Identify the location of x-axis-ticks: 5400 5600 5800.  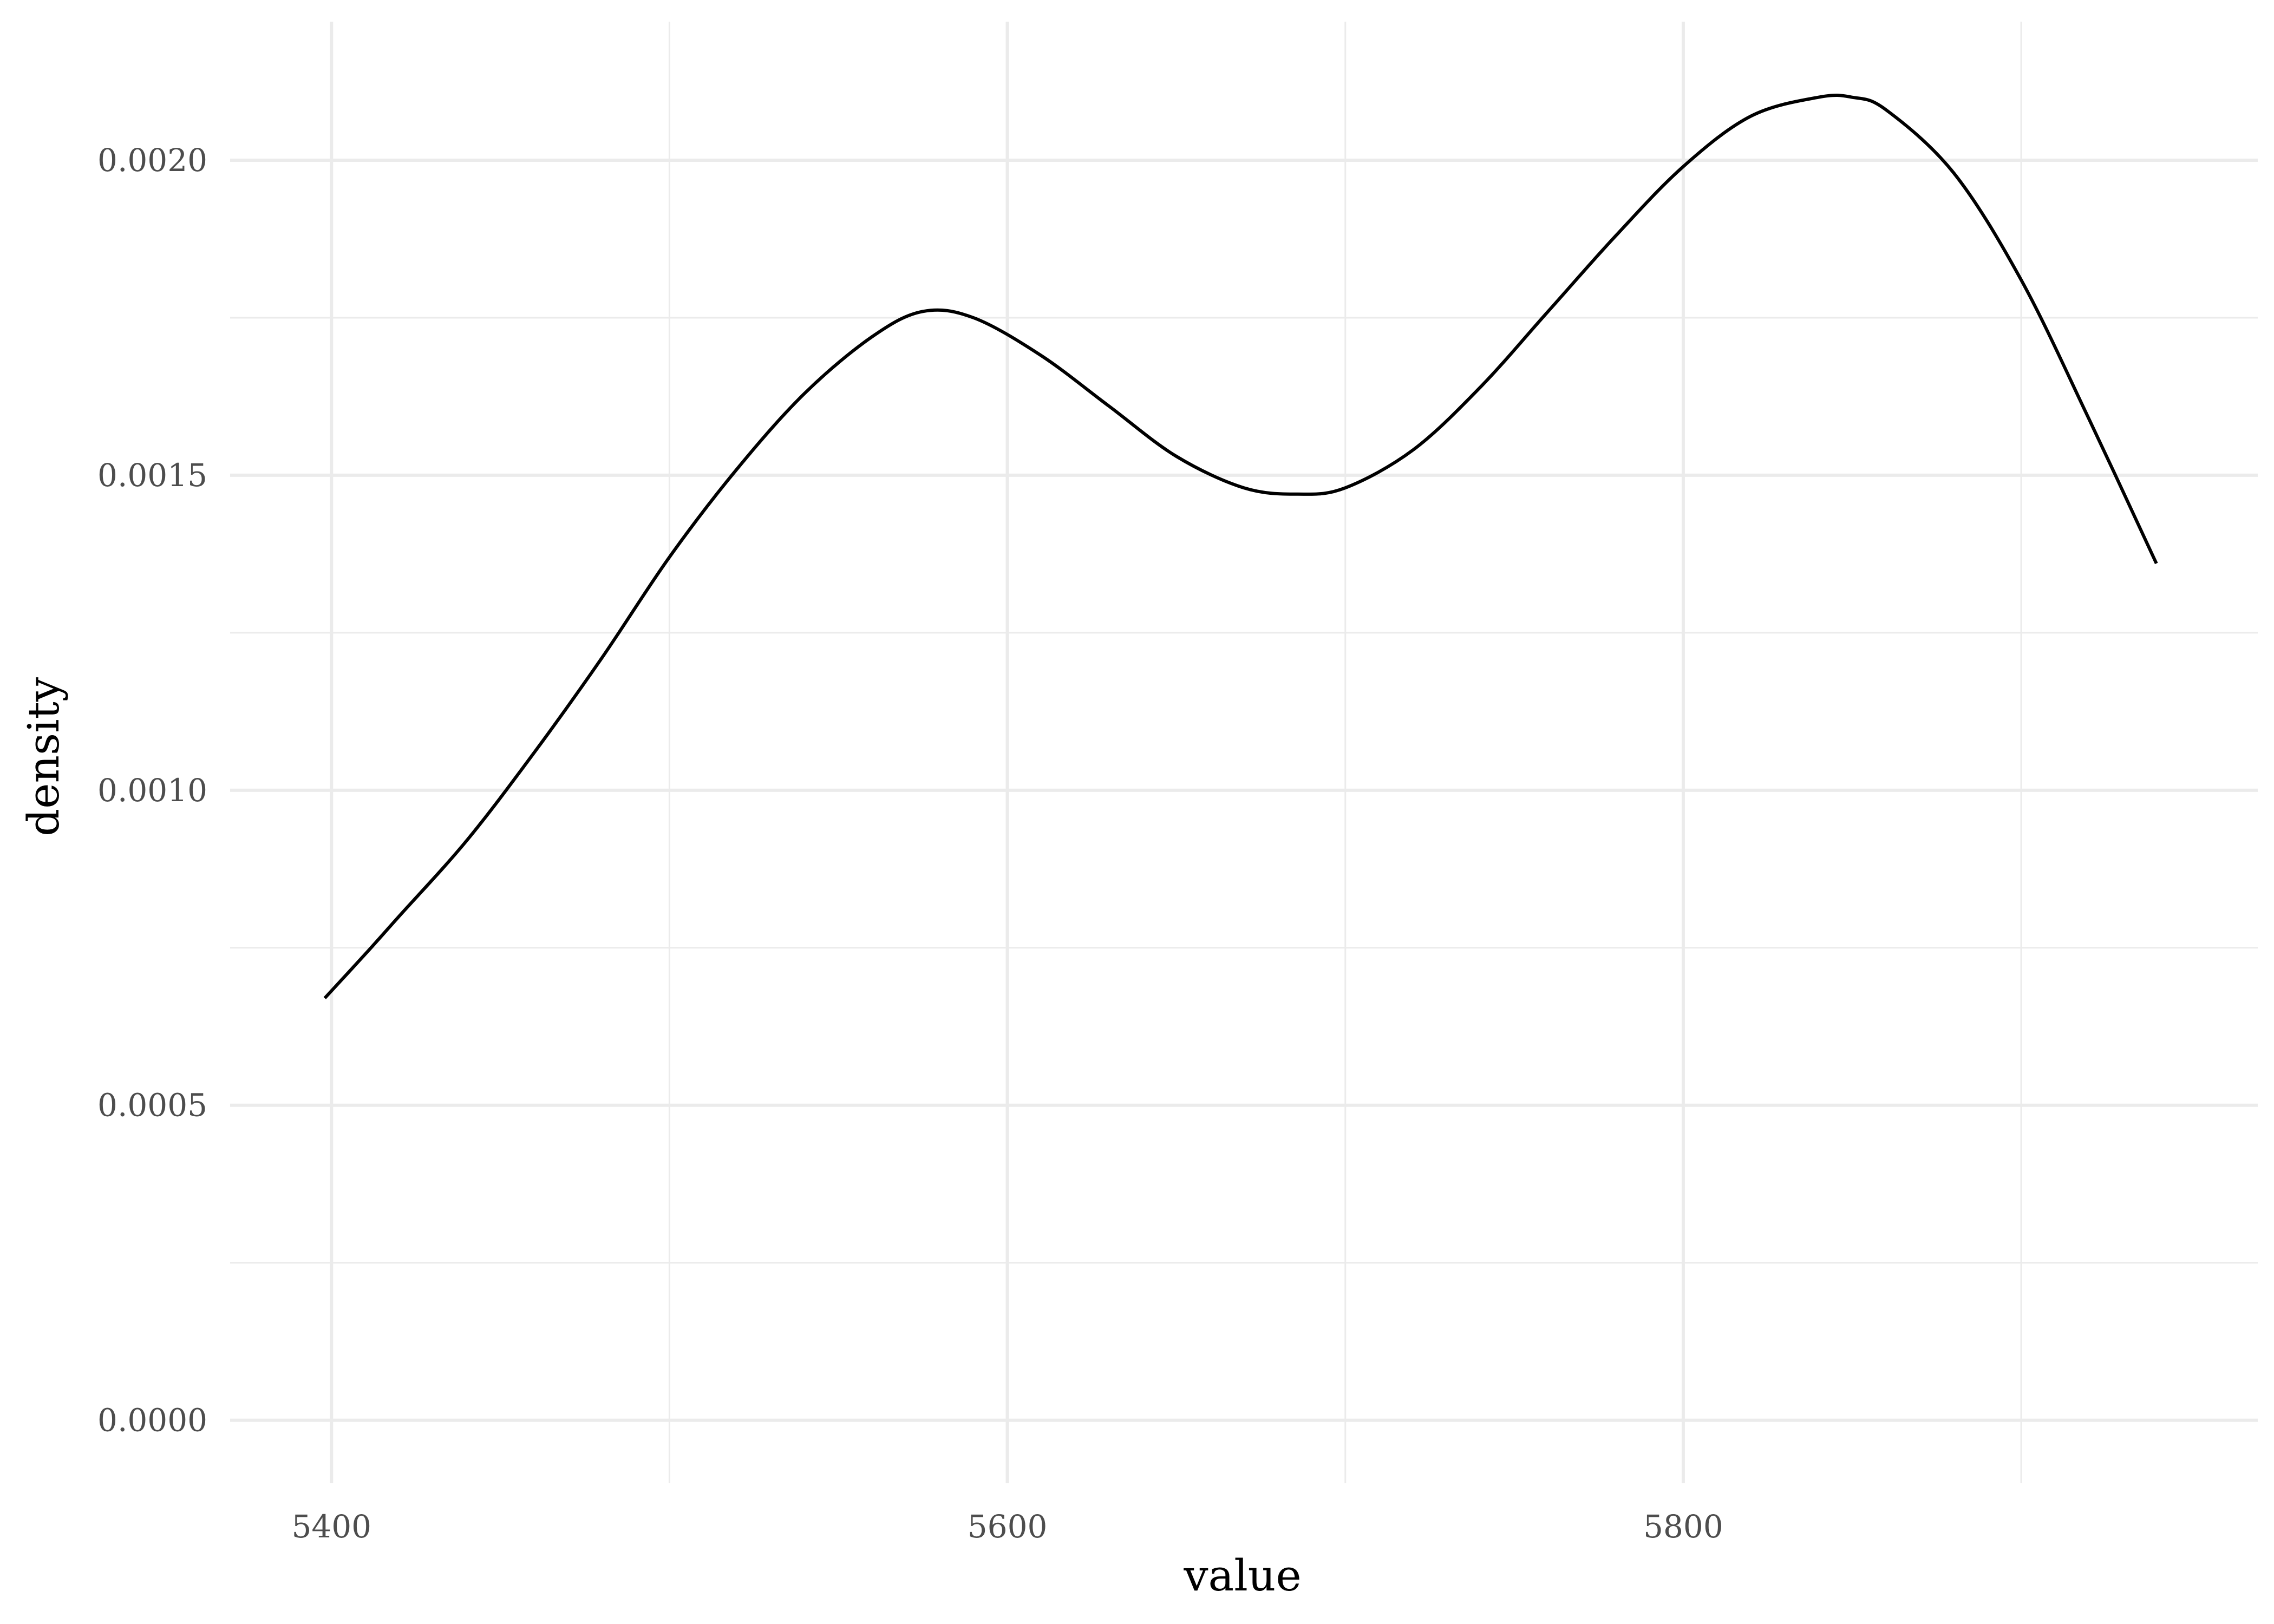
(1007, 1526).